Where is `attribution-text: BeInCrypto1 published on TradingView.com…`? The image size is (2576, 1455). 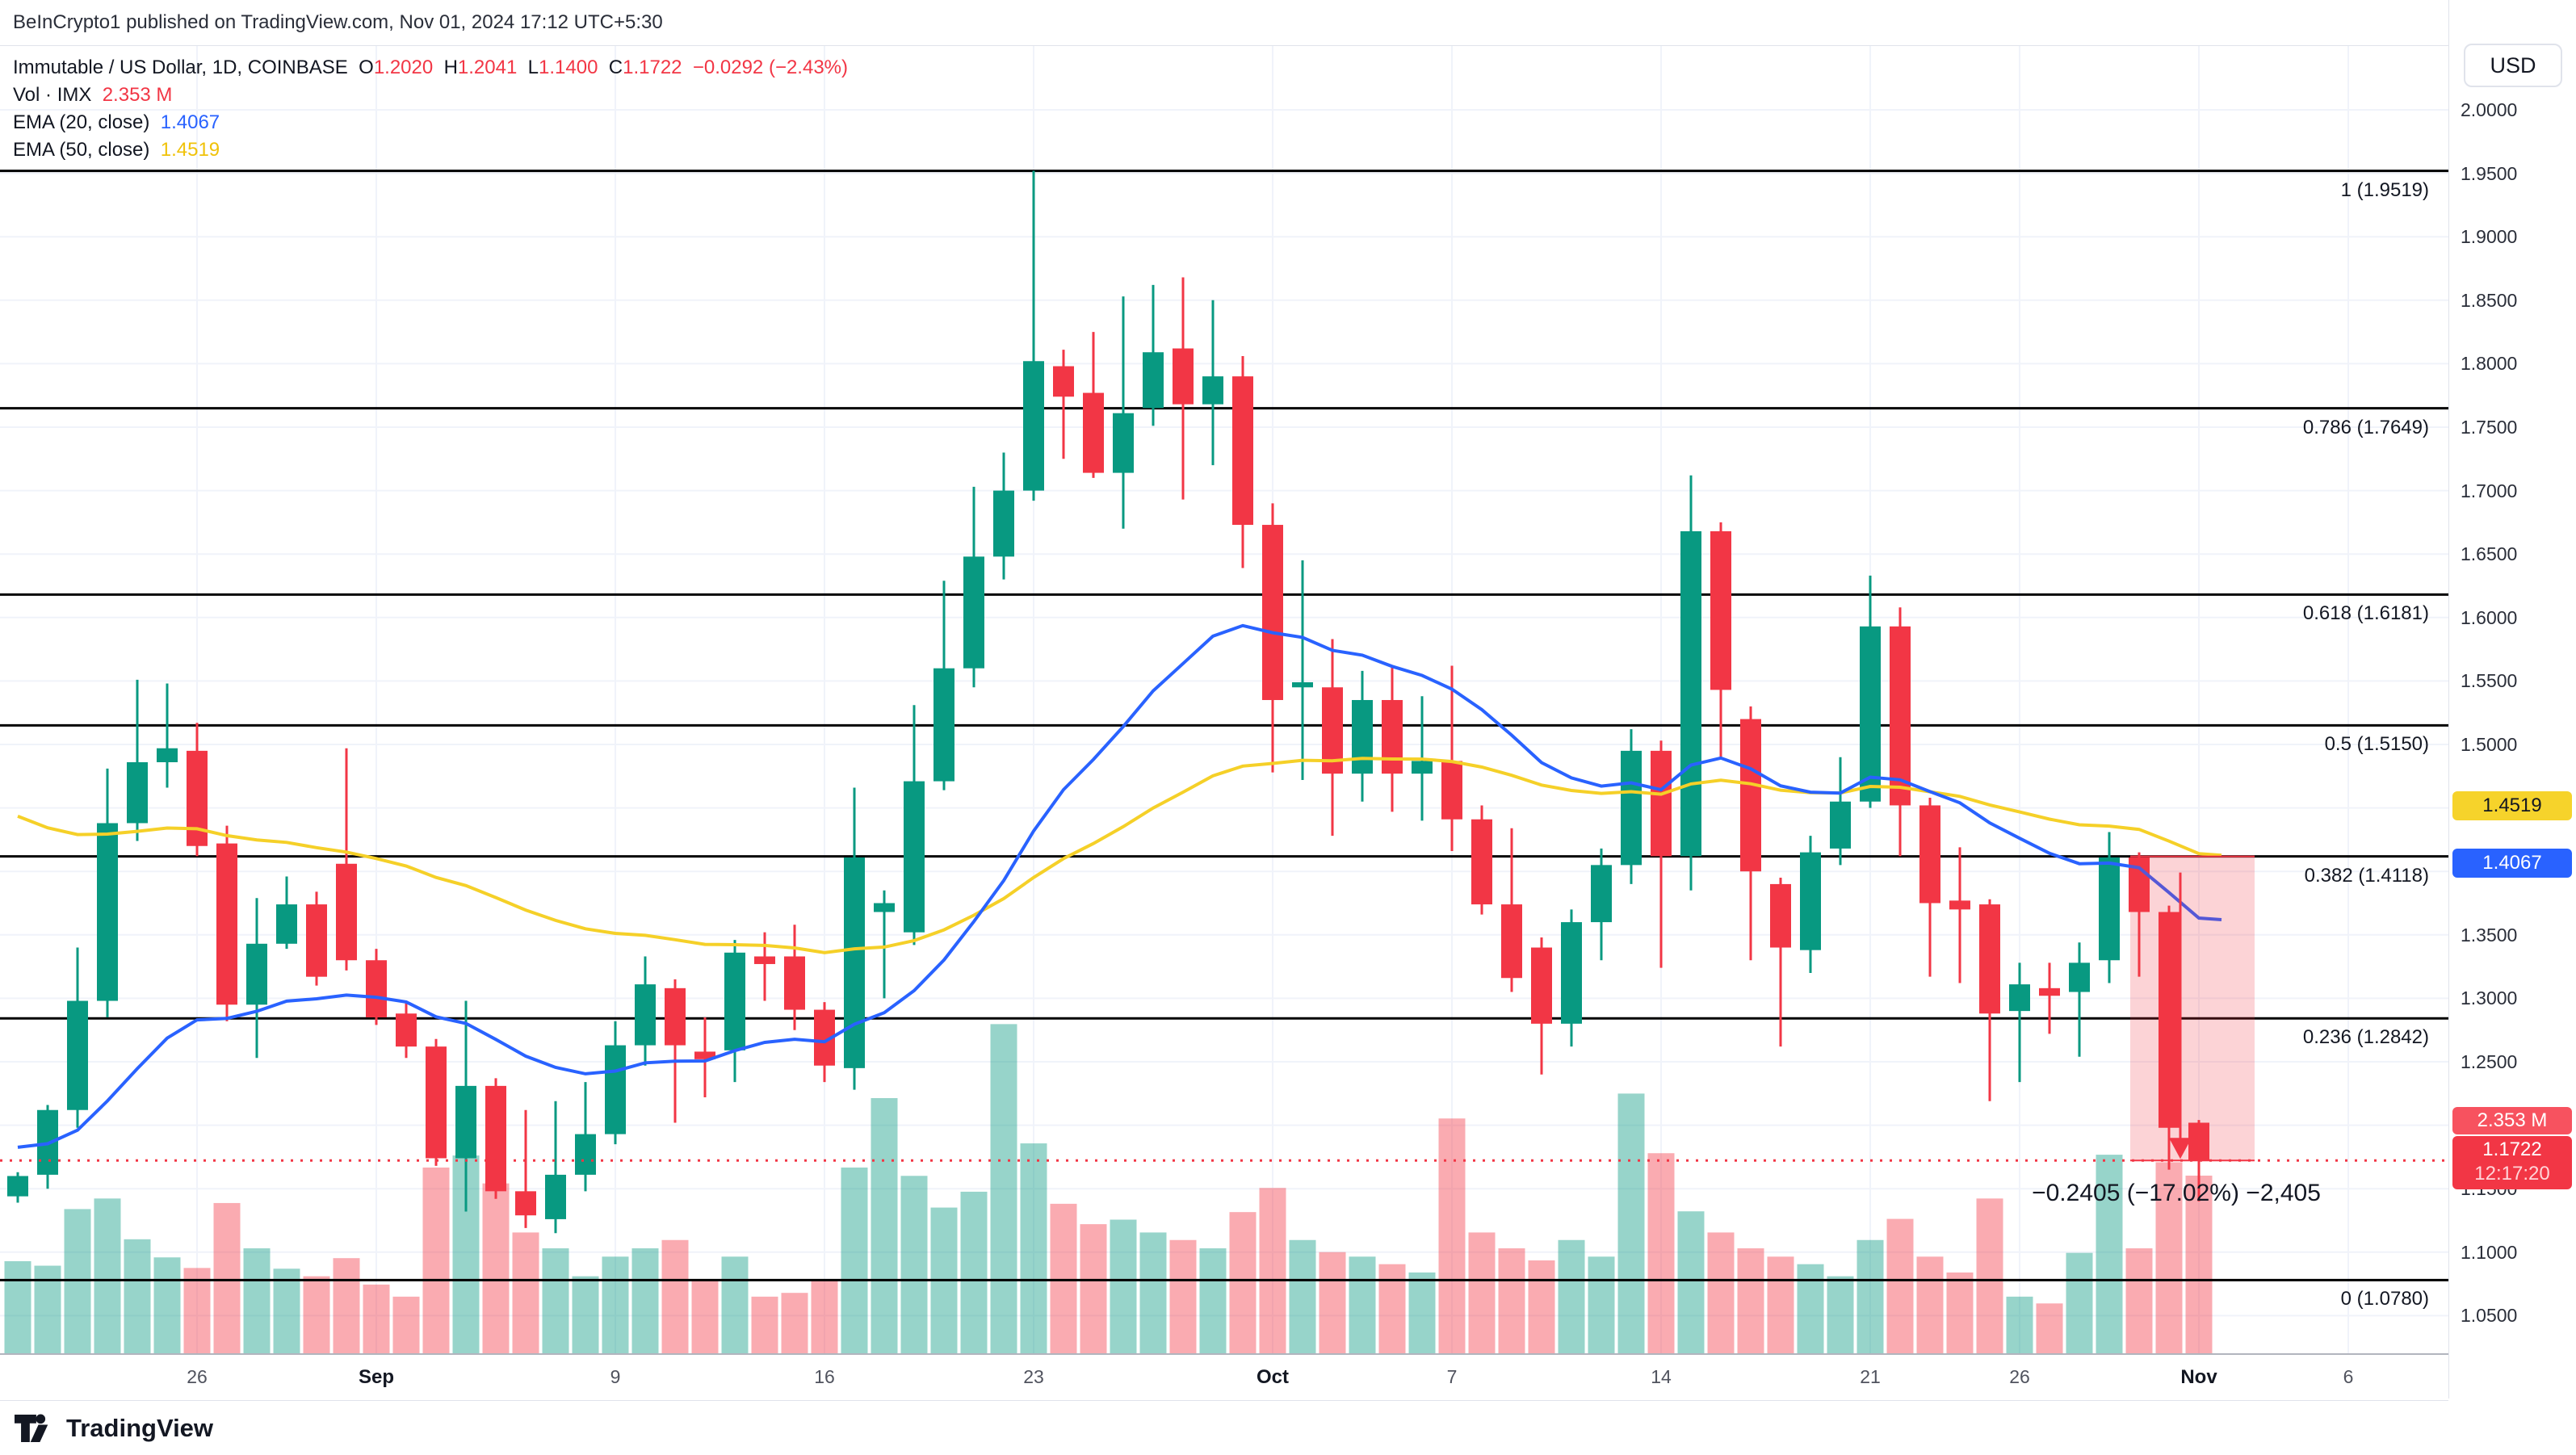 attribution-text: BeInCrypto1 published on TradingView.com… is located at coordinates (338, 22).